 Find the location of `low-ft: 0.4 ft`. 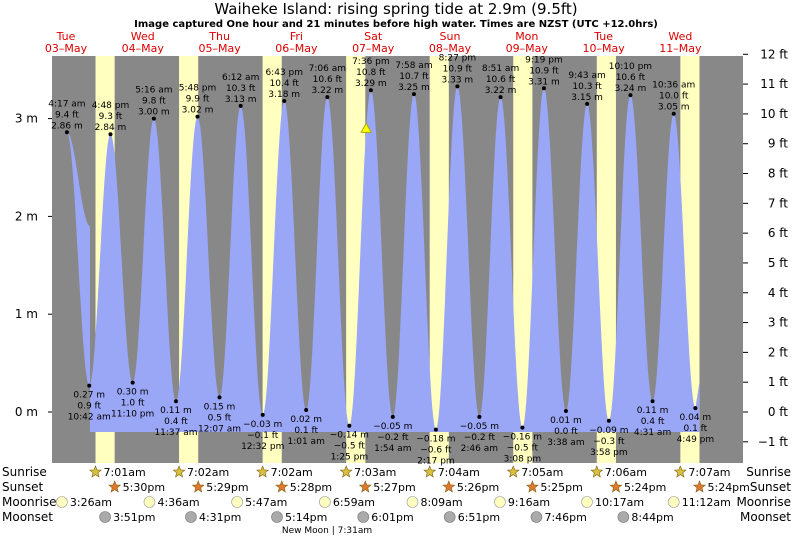

low-ft: 0.4 ft is located at coordinates (653, 422).